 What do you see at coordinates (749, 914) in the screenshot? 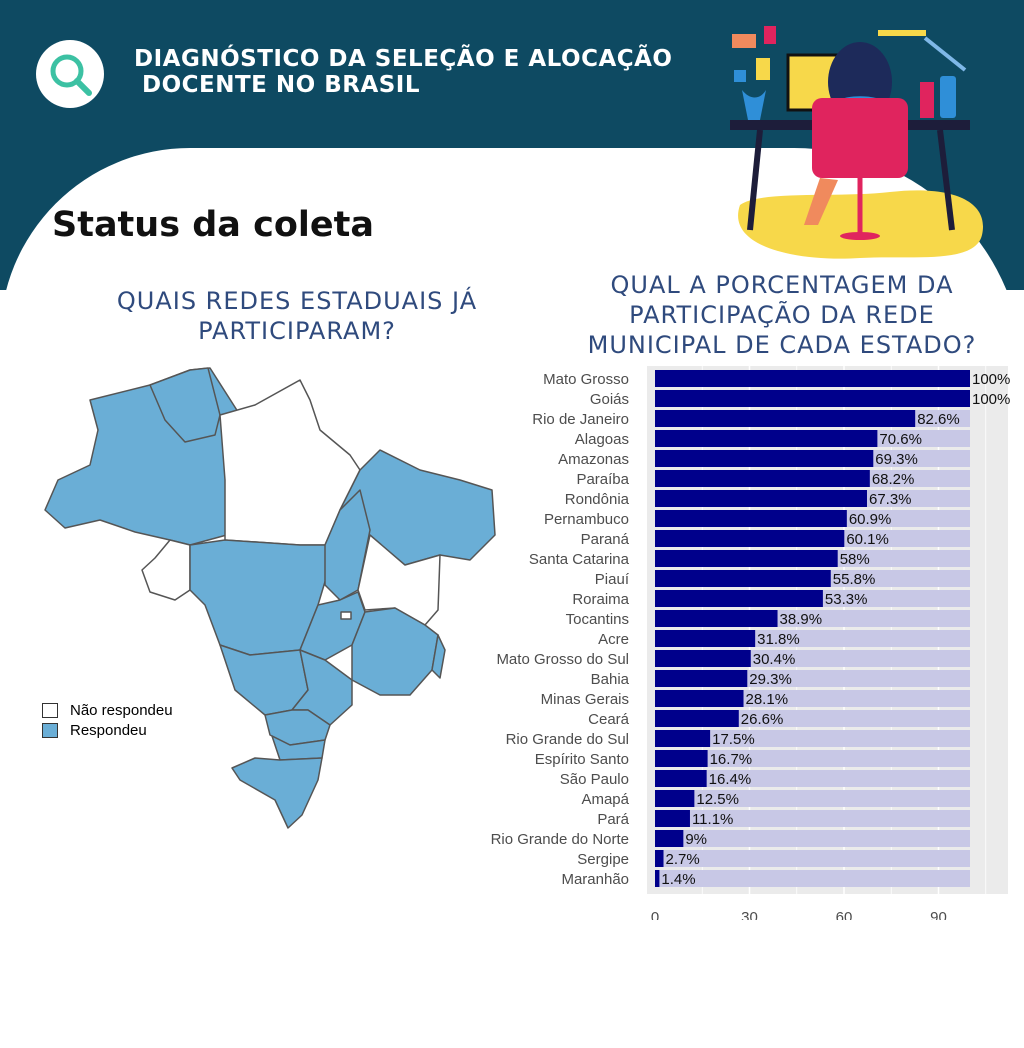
I see `x-tick-label: 30` at bounding box center [749, 914].